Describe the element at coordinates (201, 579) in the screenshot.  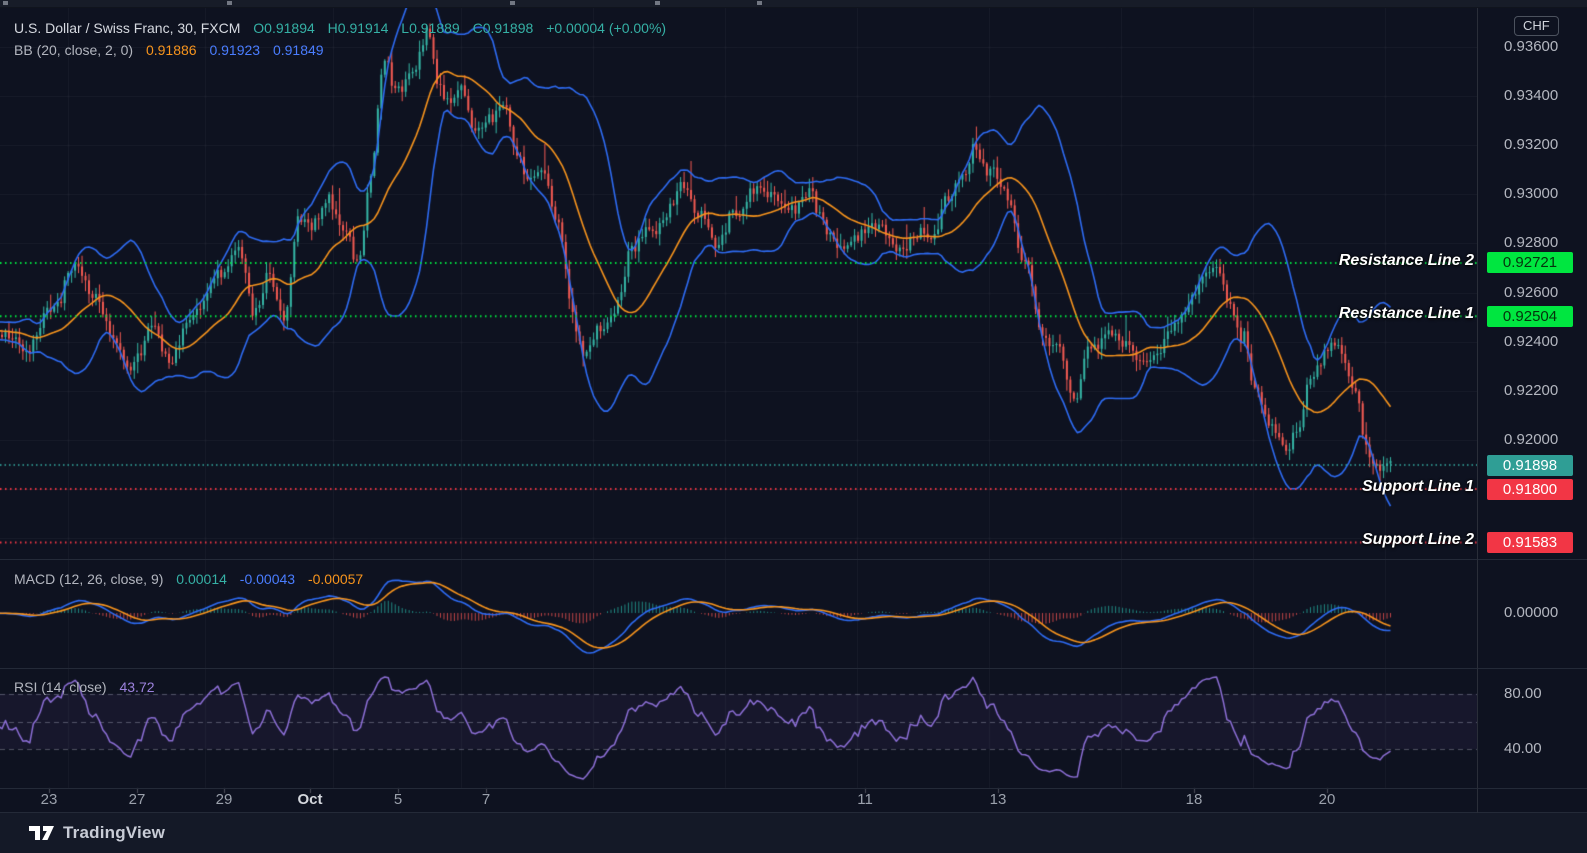
I see `macd-hist-value: 0.00014` at that location.